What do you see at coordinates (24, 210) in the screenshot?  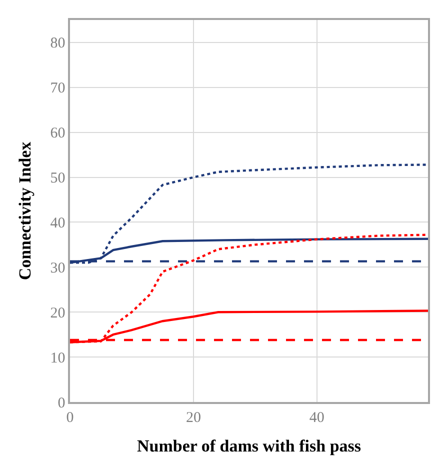 I see `y-axis-title: Connectivity Index` at bounding box center [24, 210].